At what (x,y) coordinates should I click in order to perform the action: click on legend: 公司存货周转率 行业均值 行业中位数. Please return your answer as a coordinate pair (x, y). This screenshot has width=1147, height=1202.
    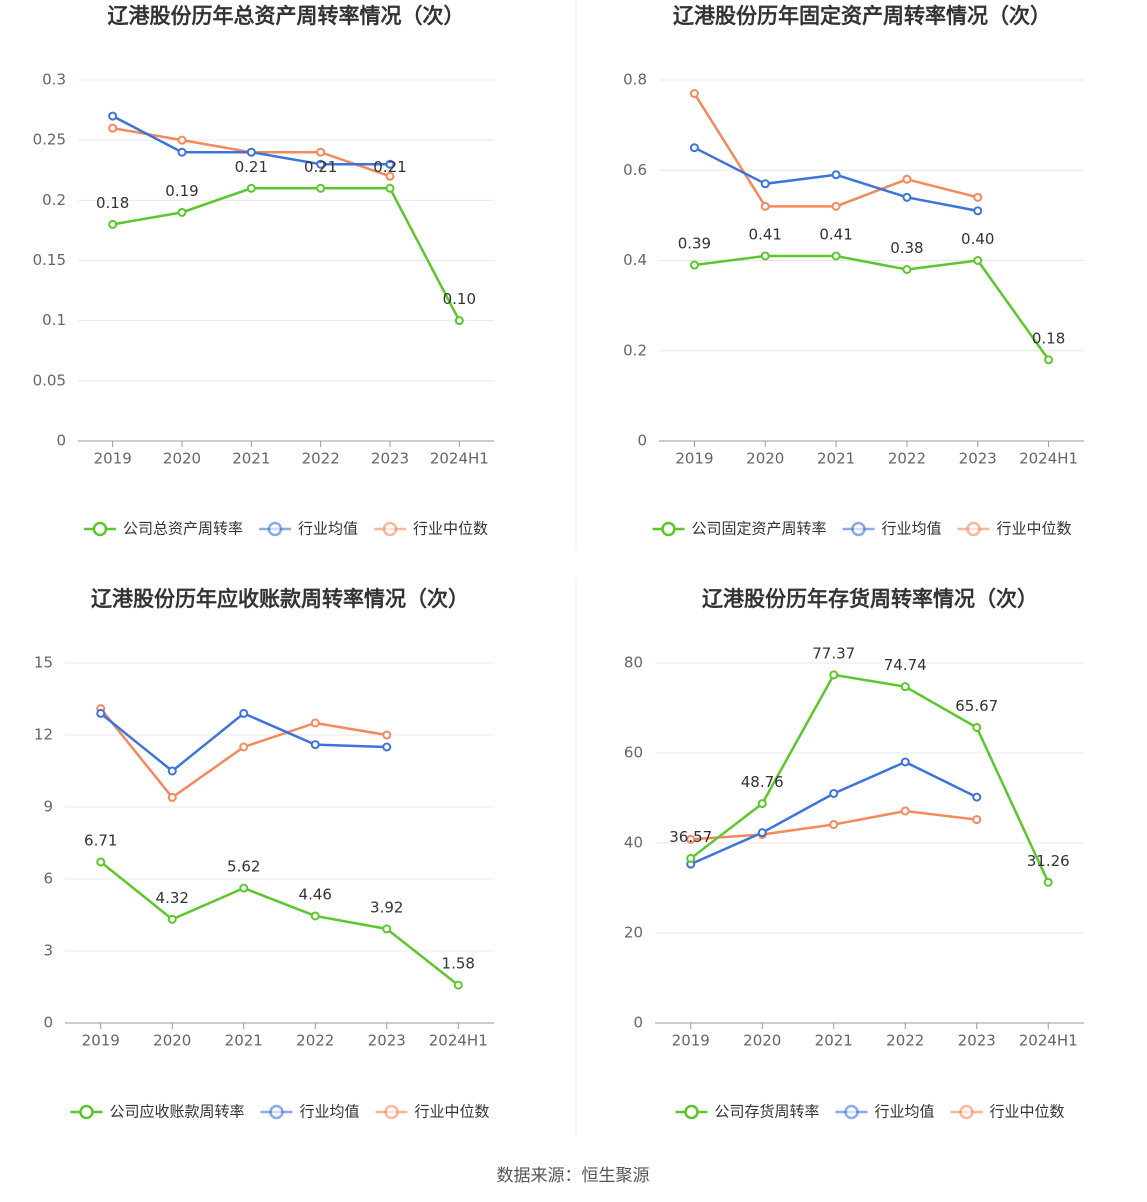
    Looking at the image, I should click on (870, 1112).